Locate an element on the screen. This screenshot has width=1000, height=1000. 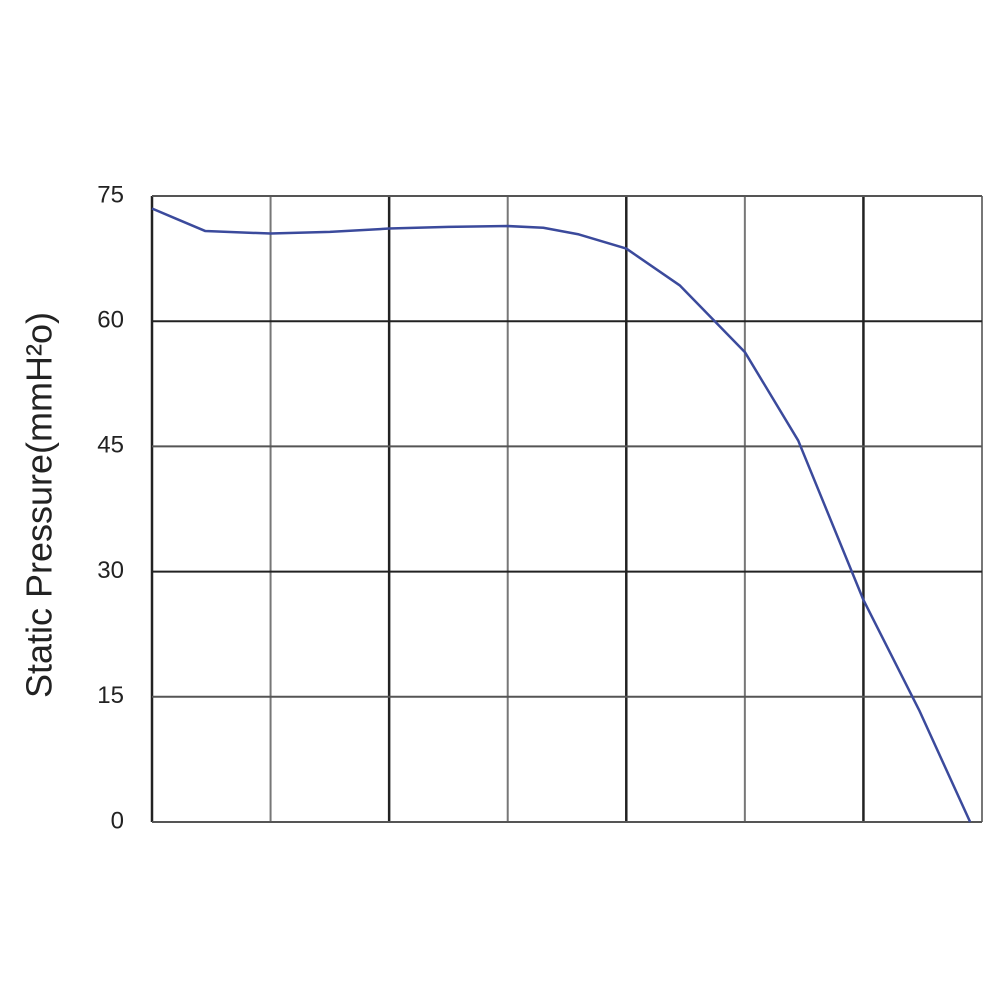
y-tick-label: 75 is located at coordinates (110, 194).